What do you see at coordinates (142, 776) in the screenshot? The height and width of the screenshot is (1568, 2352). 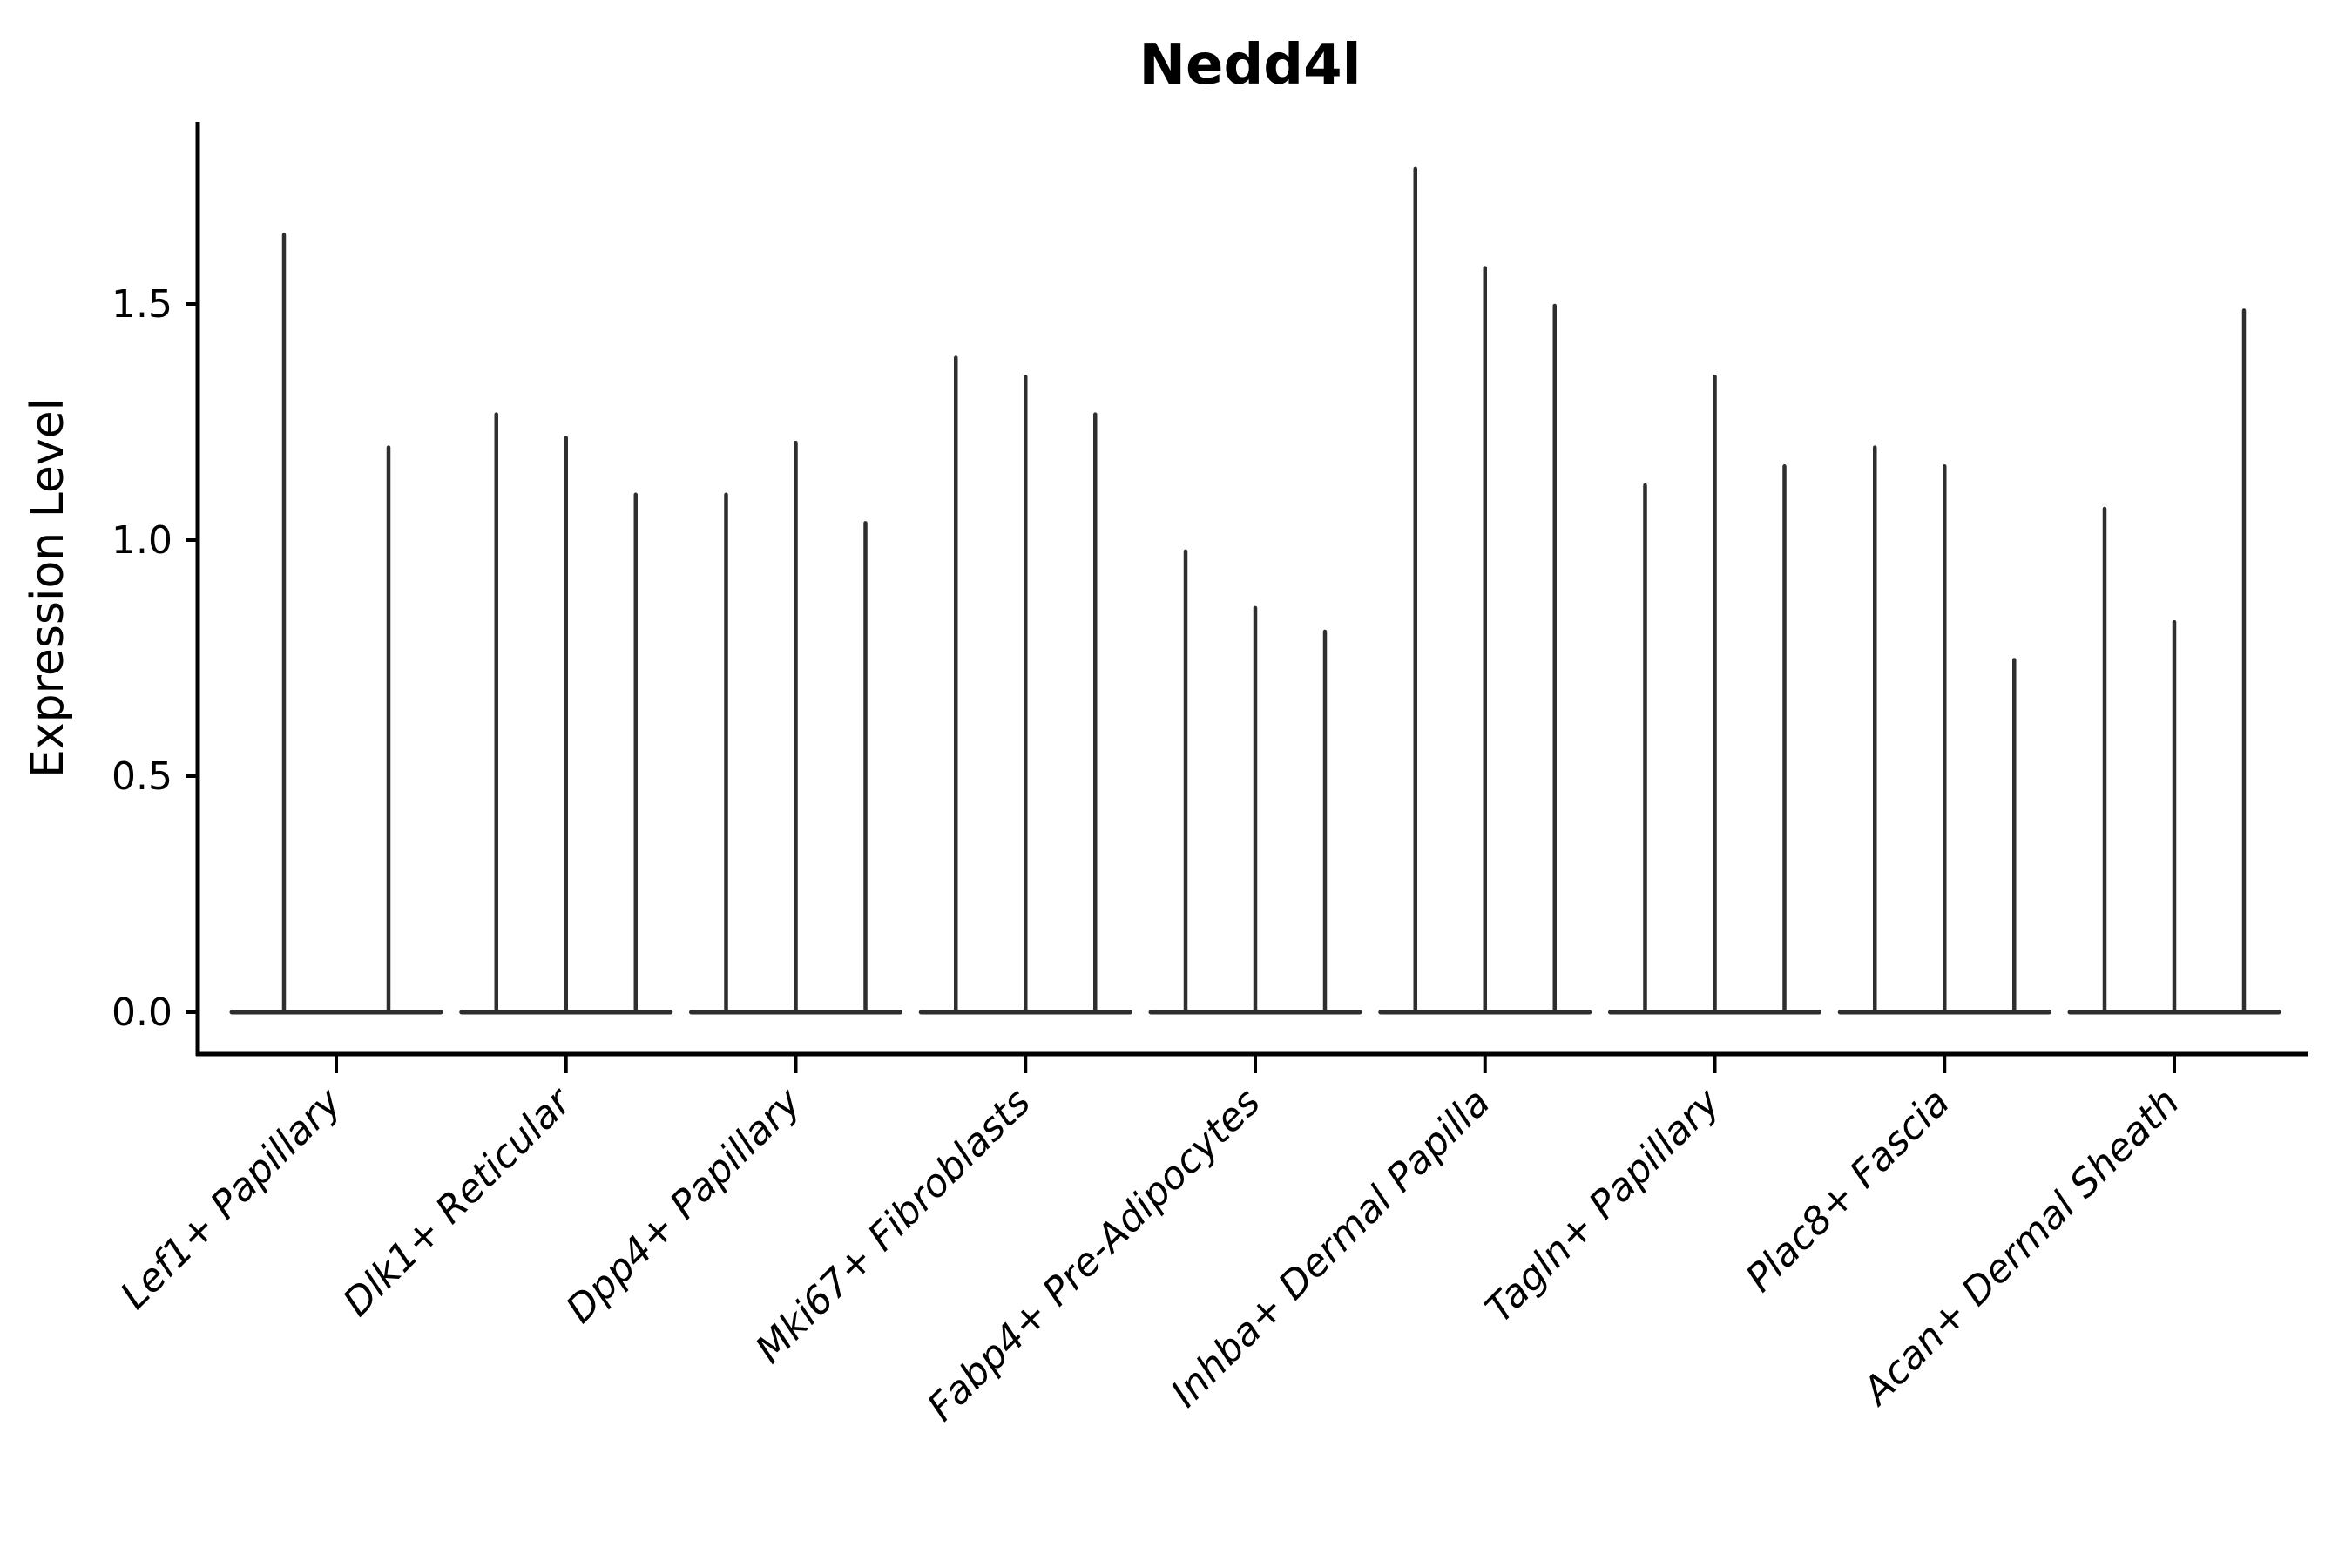 I see `y-tick-label: 0.5` at bounding box center [142, 776].